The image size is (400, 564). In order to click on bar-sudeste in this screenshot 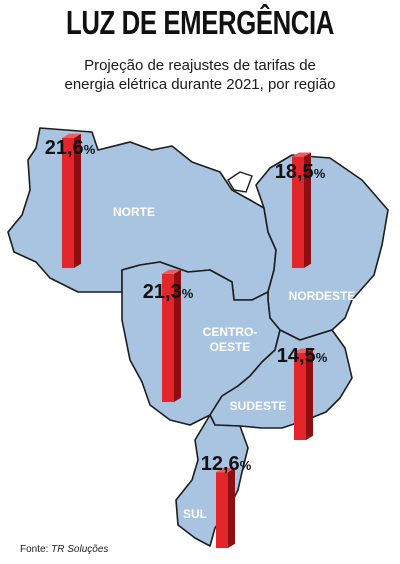, I will do `click(303, 394)`.